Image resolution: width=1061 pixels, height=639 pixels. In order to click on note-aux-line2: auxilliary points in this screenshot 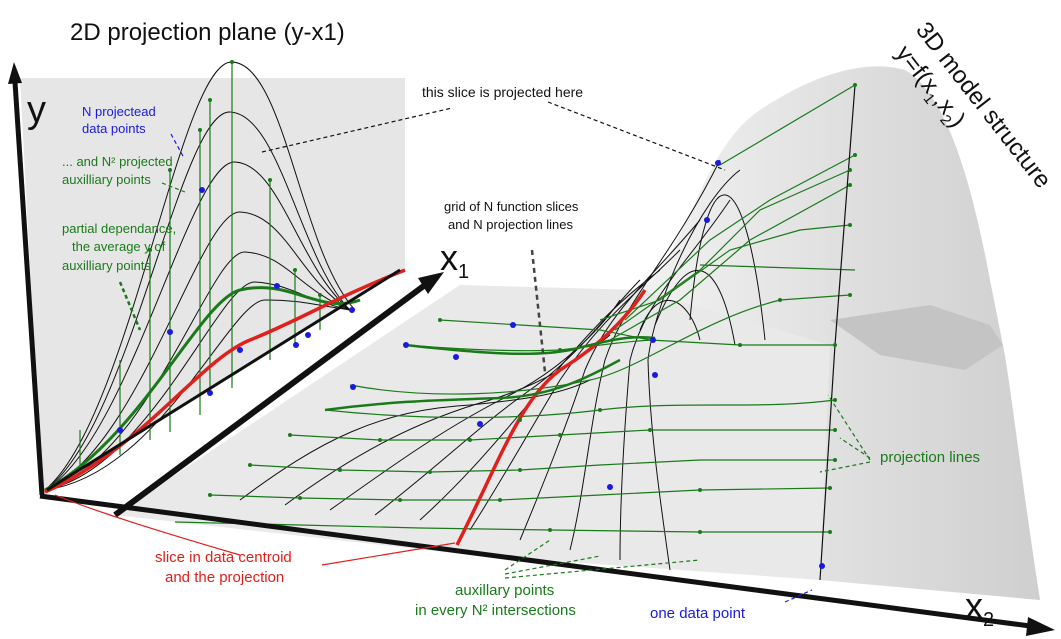, I will do `click(106, 179)`.